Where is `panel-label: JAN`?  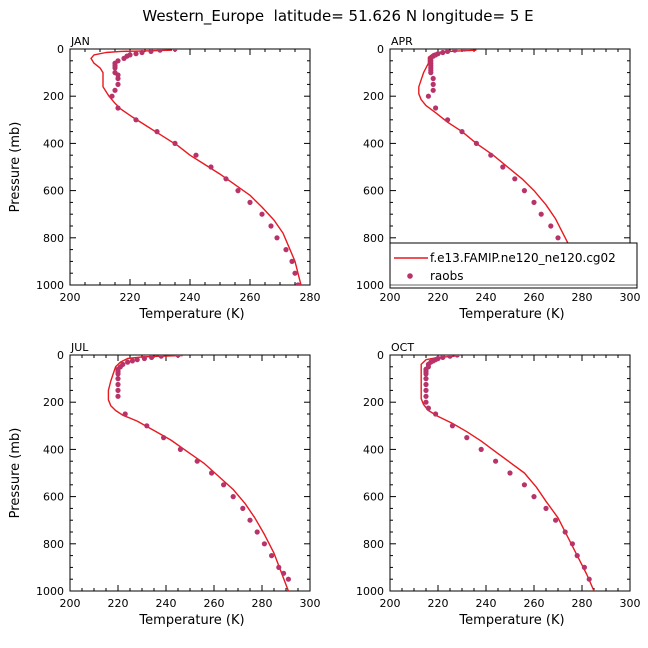 panel-label: JAN is located at coordinates (80, 41).